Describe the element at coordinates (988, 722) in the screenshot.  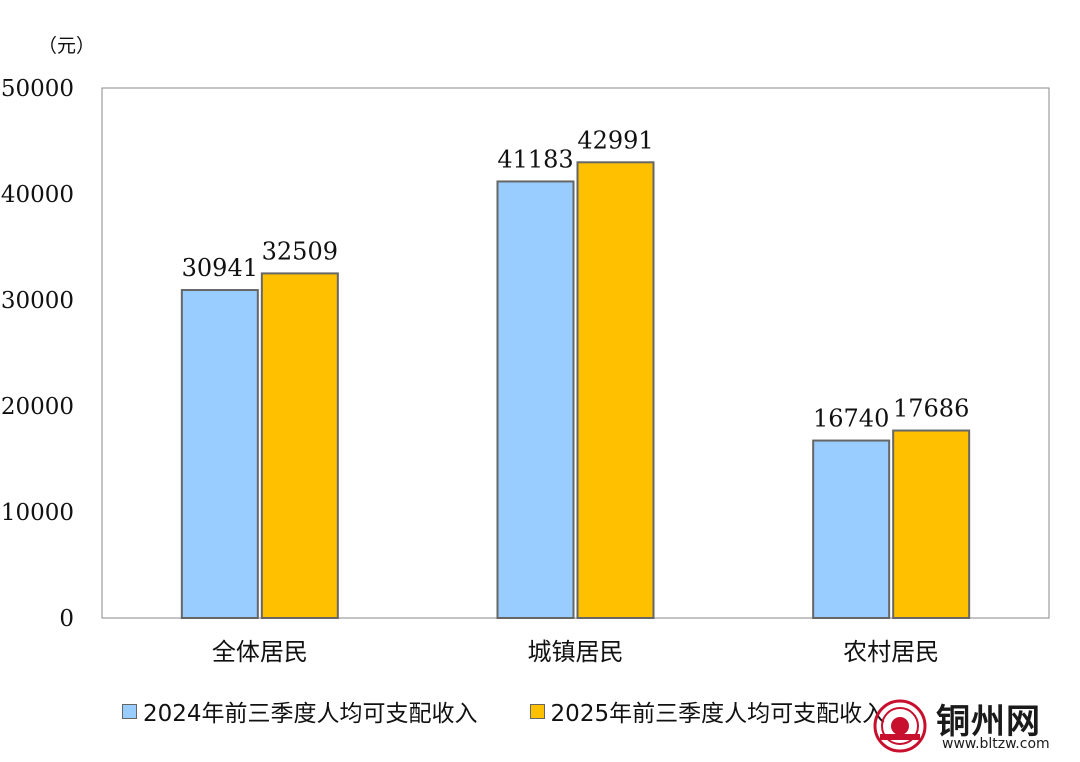
I see `watermark-name: 铜州网` at that location.